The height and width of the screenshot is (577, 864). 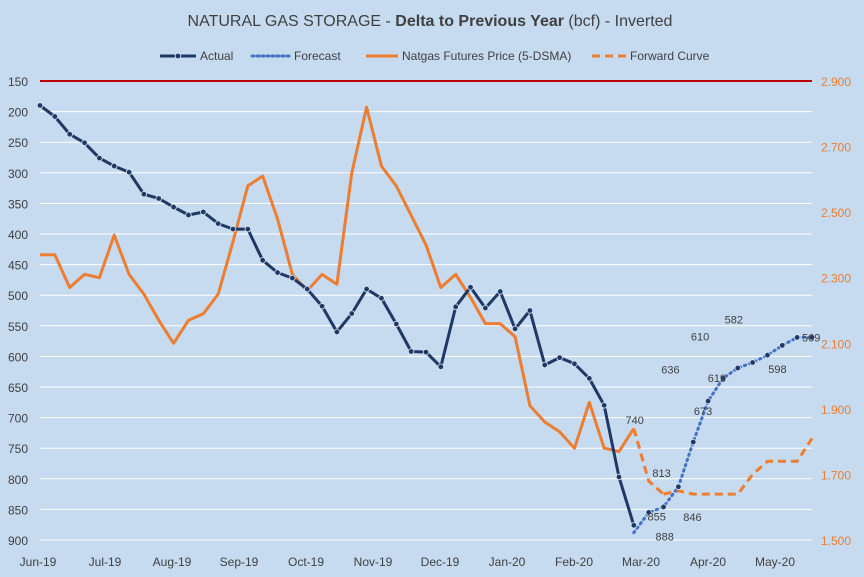 I want to click on x-tick-label: Sep-19, so click(x=239, y=562).